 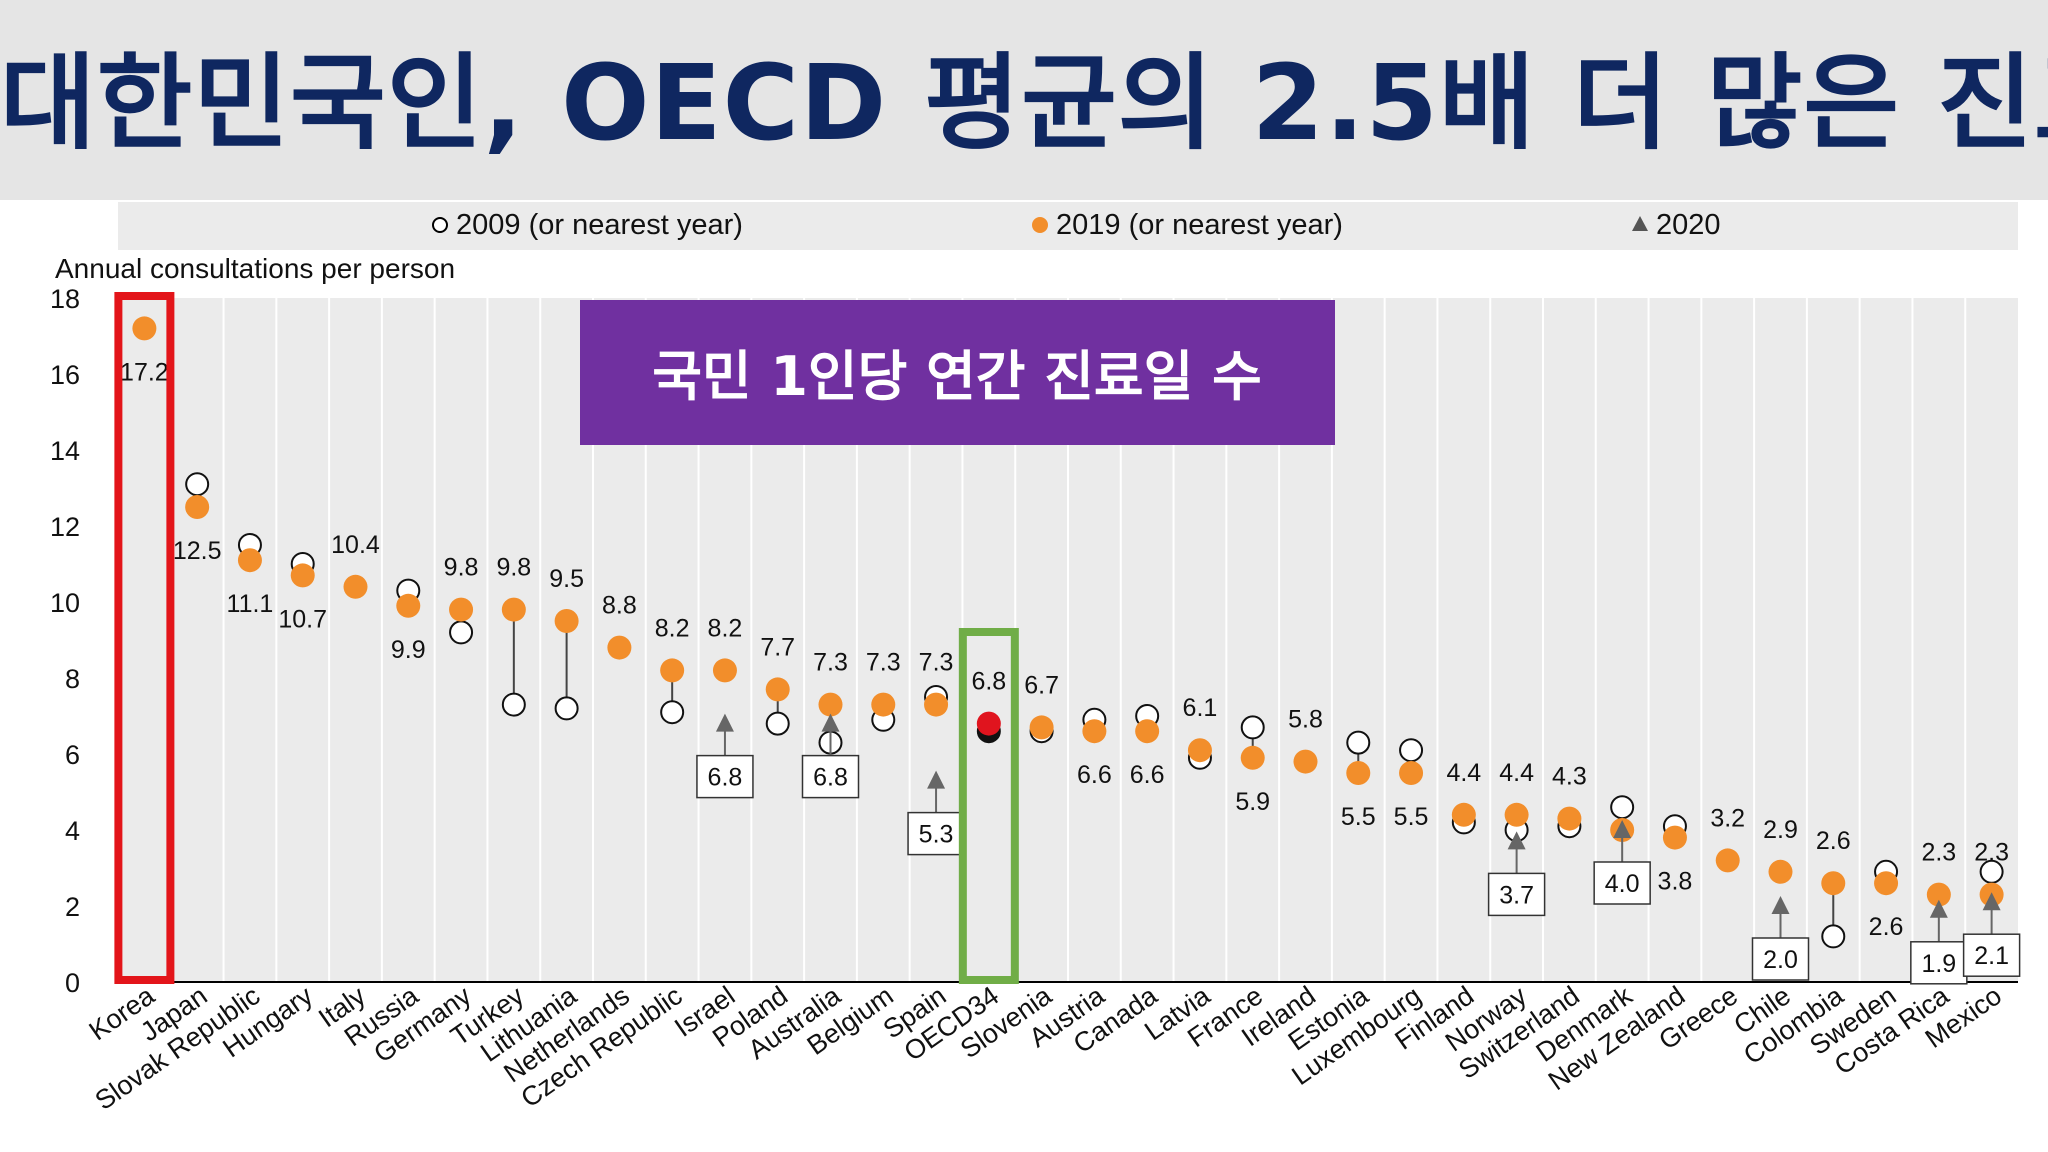 I want to click on value-label: 9.9, so click(x=408, y=650).